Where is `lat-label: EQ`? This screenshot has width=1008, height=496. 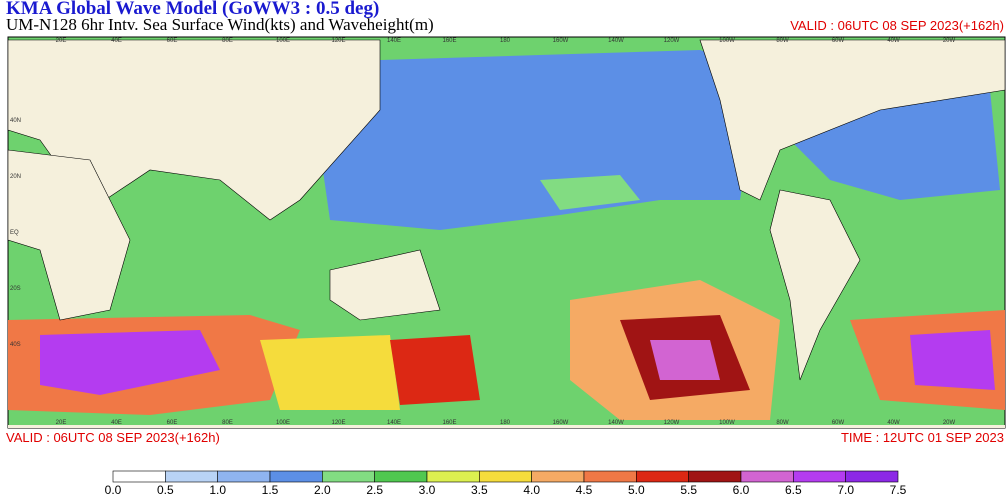 lat-label: EQ is located at coordinates (14, 233).